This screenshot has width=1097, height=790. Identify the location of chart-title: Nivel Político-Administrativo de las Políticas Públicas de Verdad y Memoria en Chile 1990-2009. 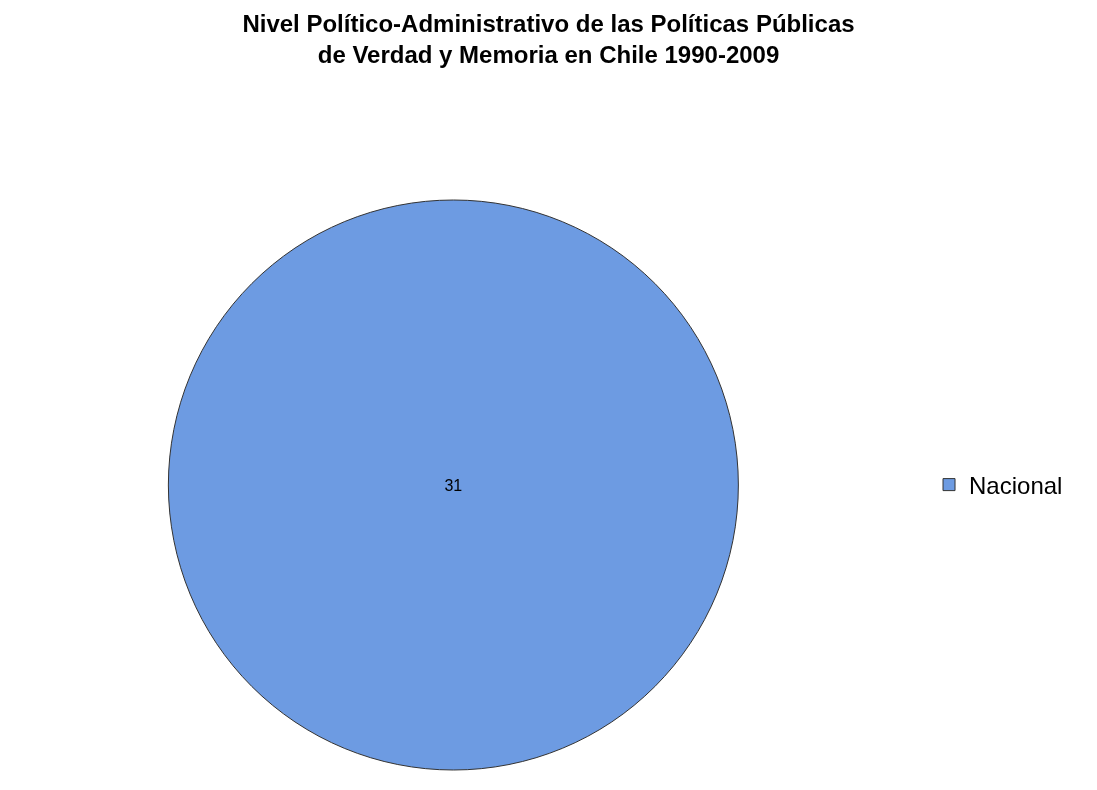
(548, 38).